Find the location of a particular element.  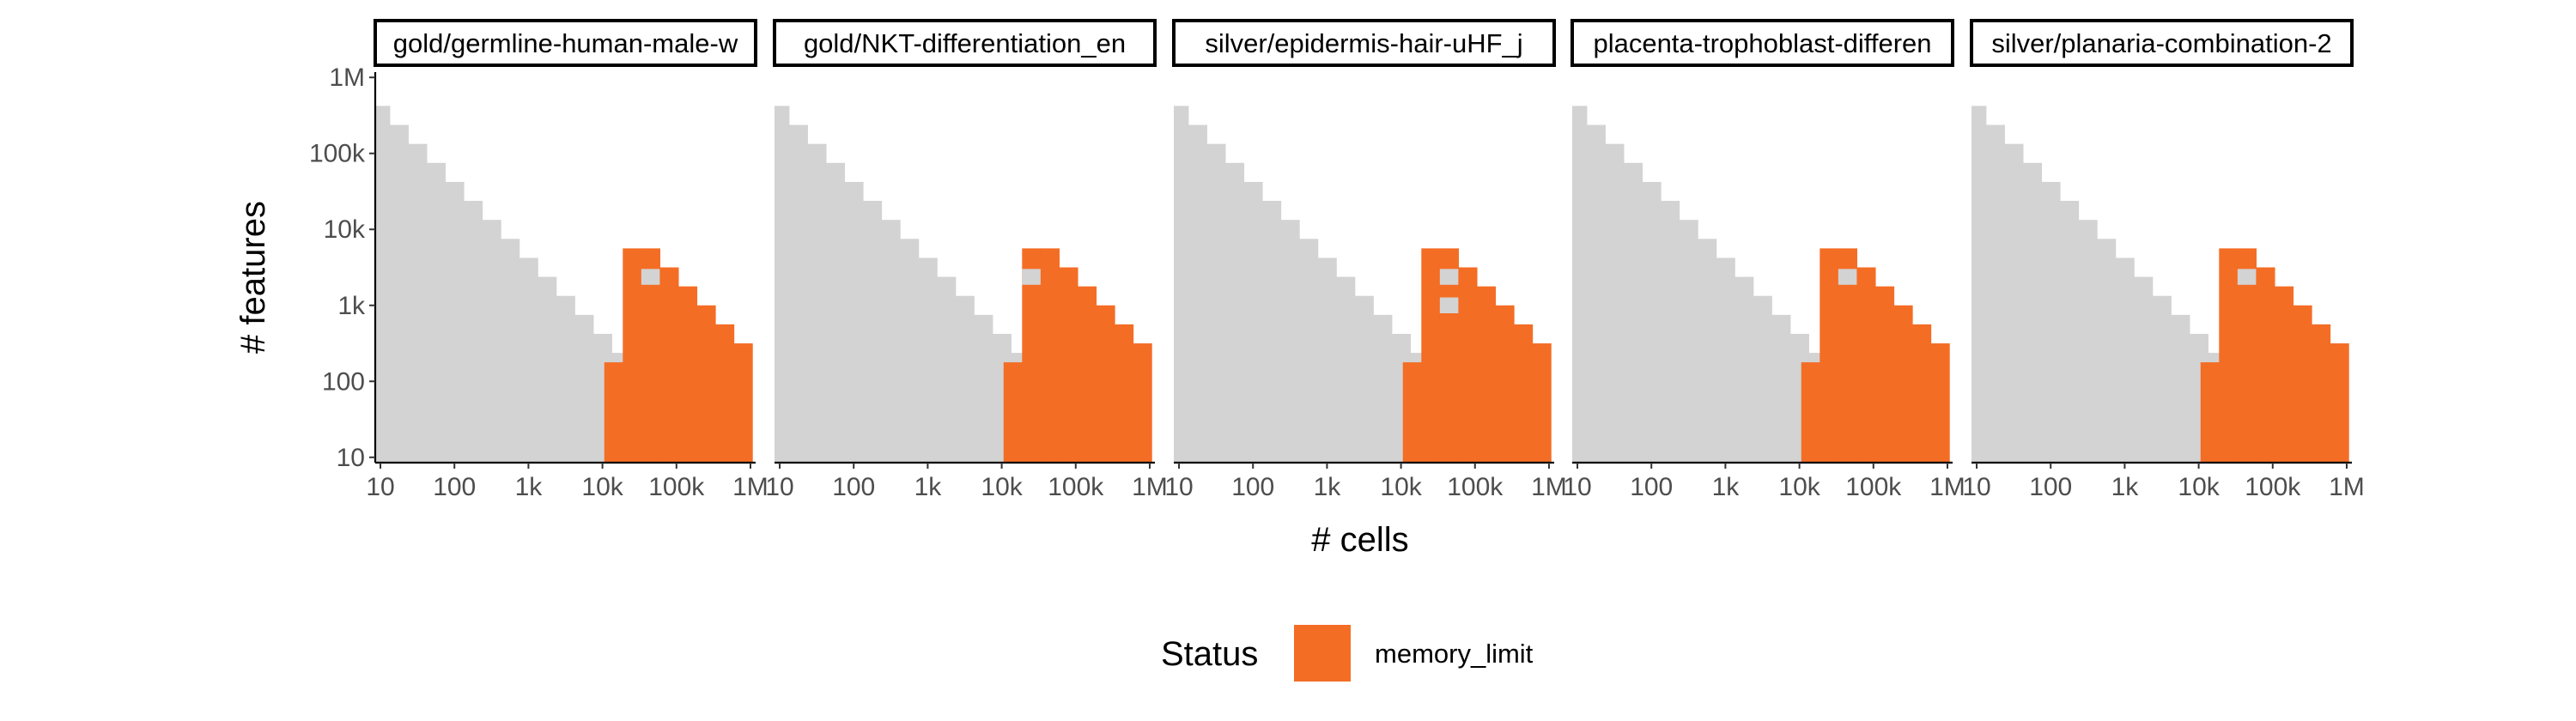

facet-title: gold/germline-human-male-w is located at coordinates (565, 43).